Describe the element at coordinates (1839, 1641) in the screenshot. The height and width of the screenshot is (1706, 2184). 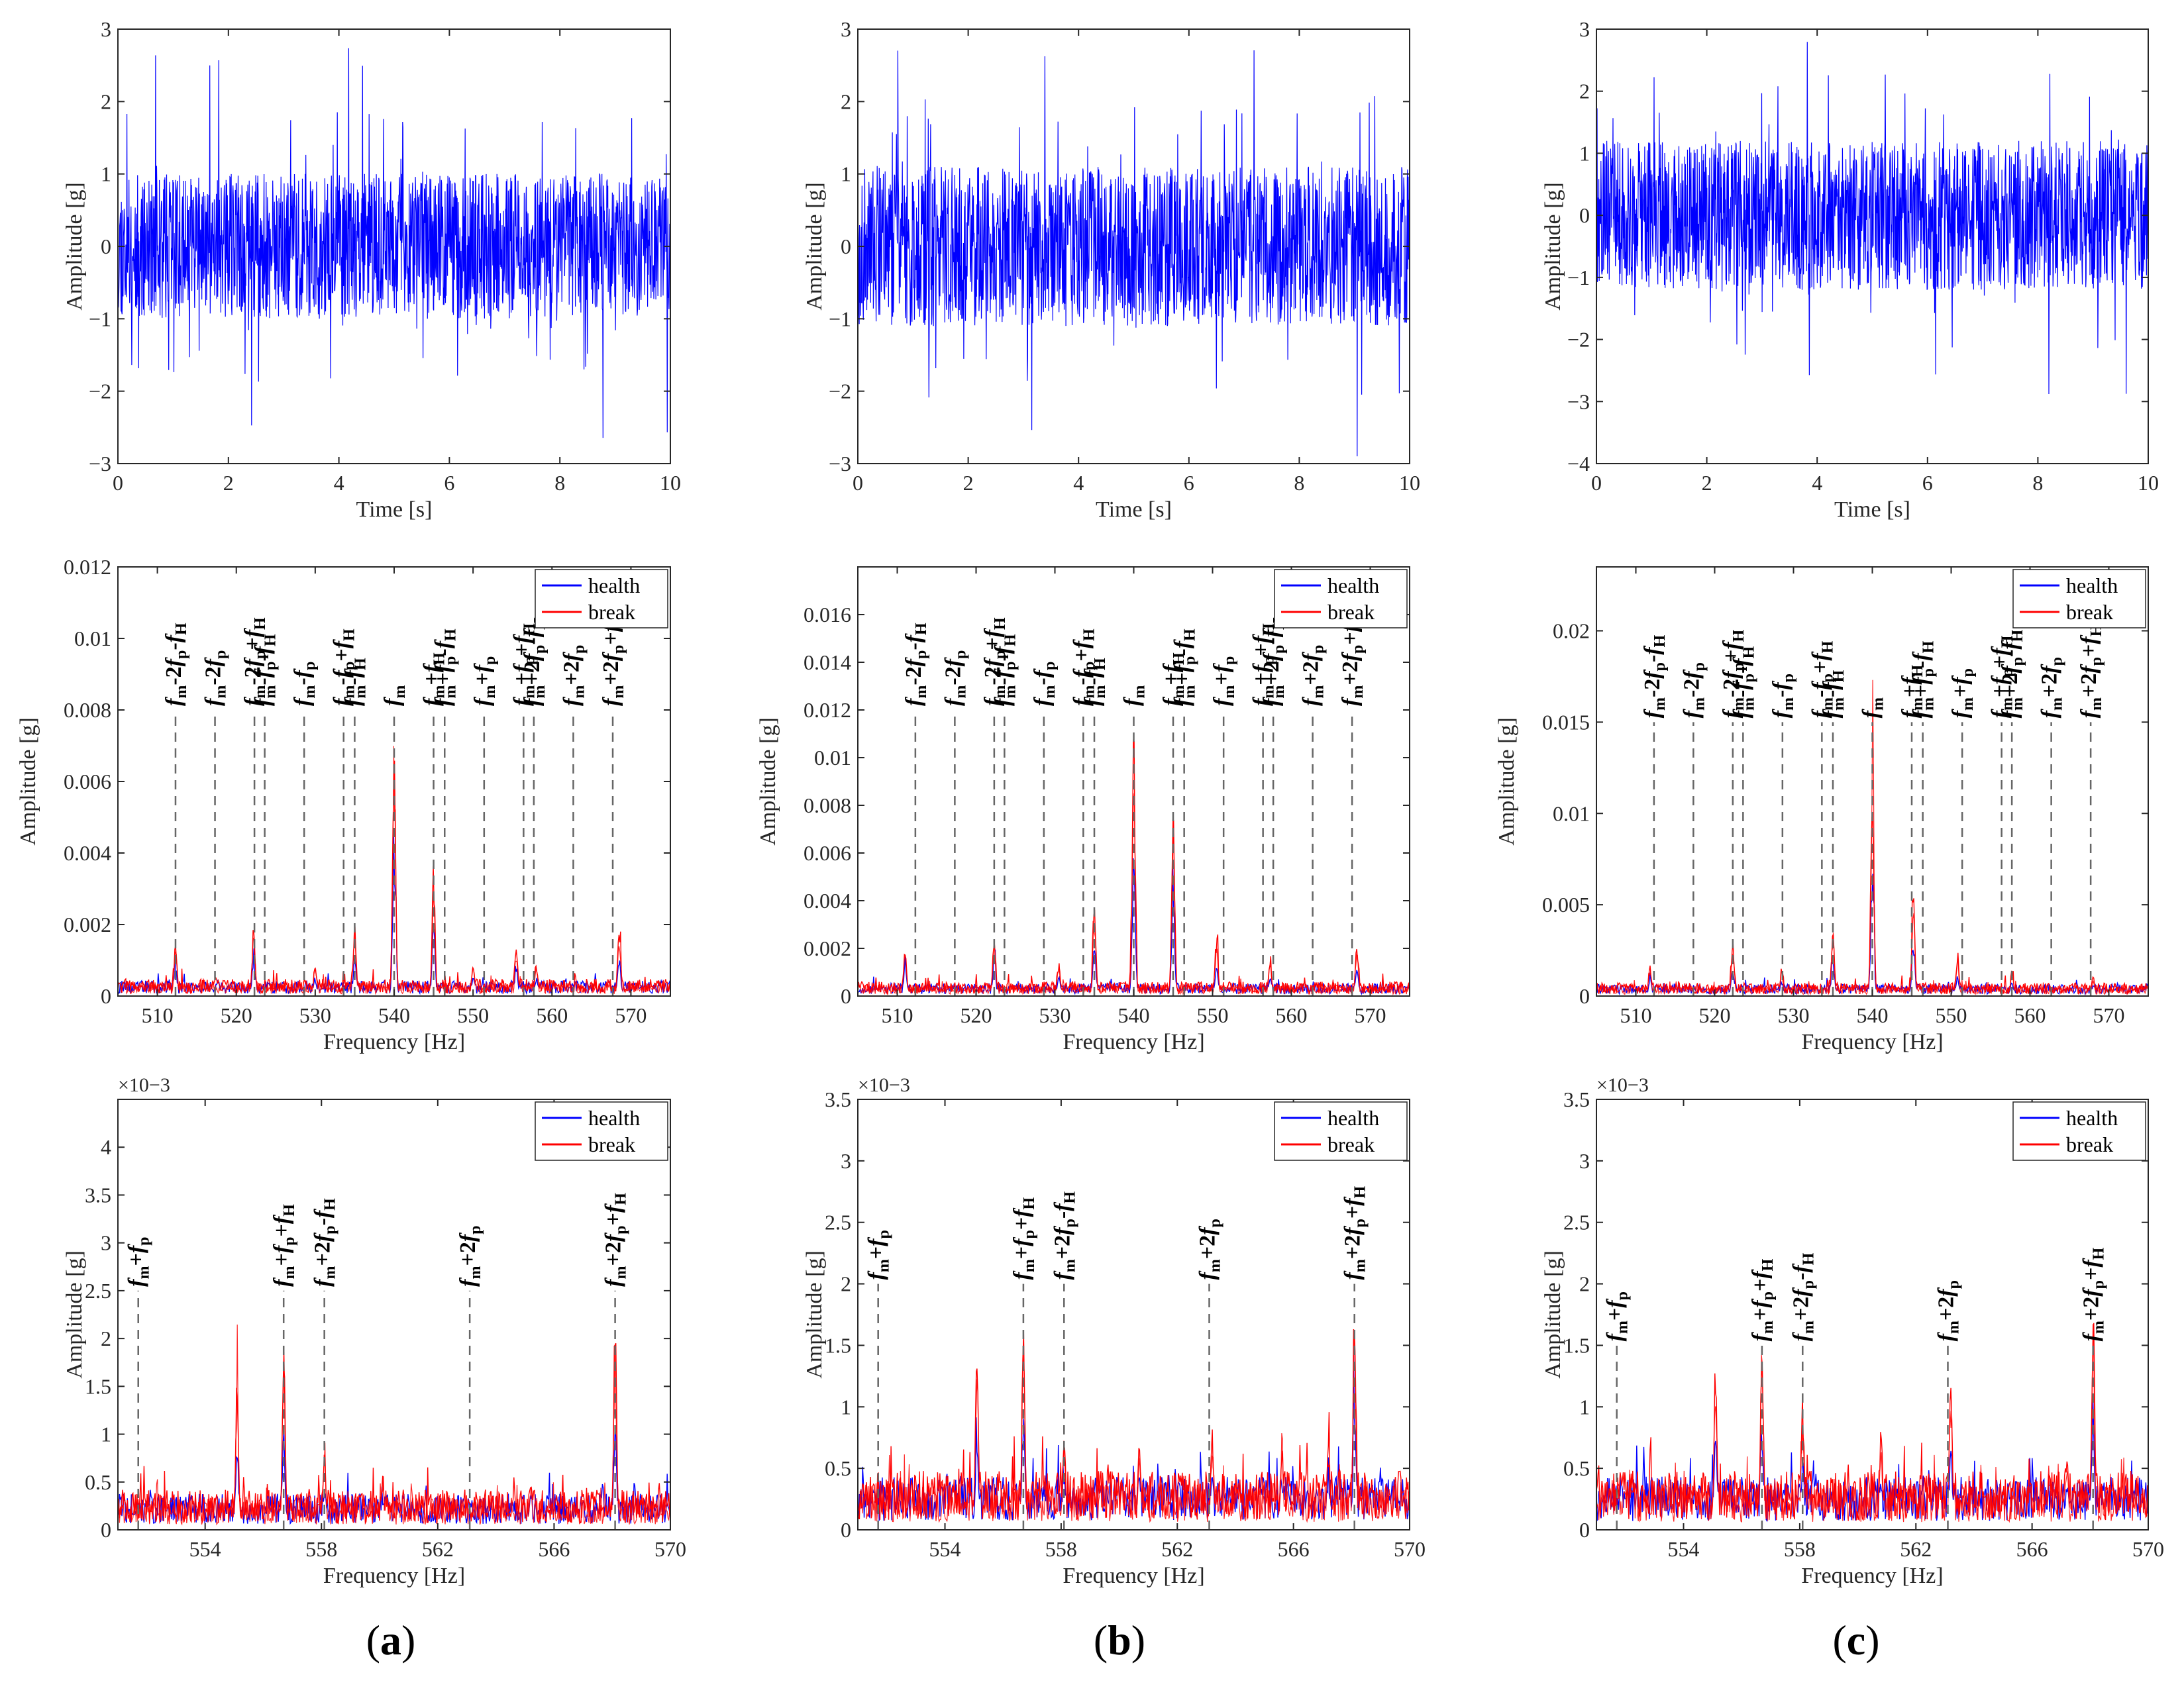
I see `panel-label-c-open: (` at that location.